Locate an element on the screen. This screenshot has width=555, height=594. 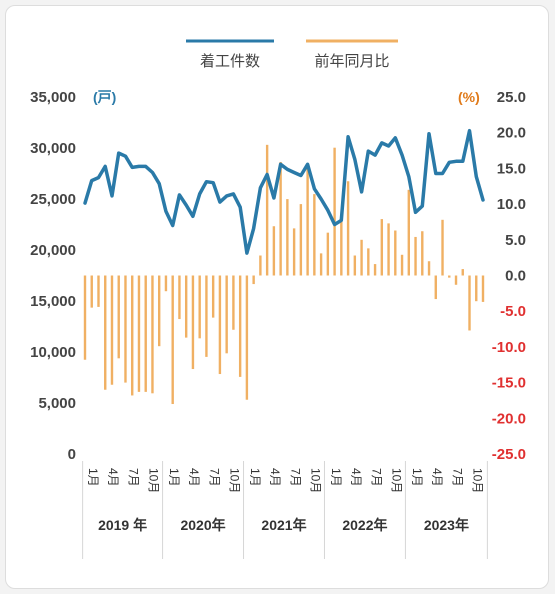
year-label: 2019 年 is located at coordinates (122, 525).